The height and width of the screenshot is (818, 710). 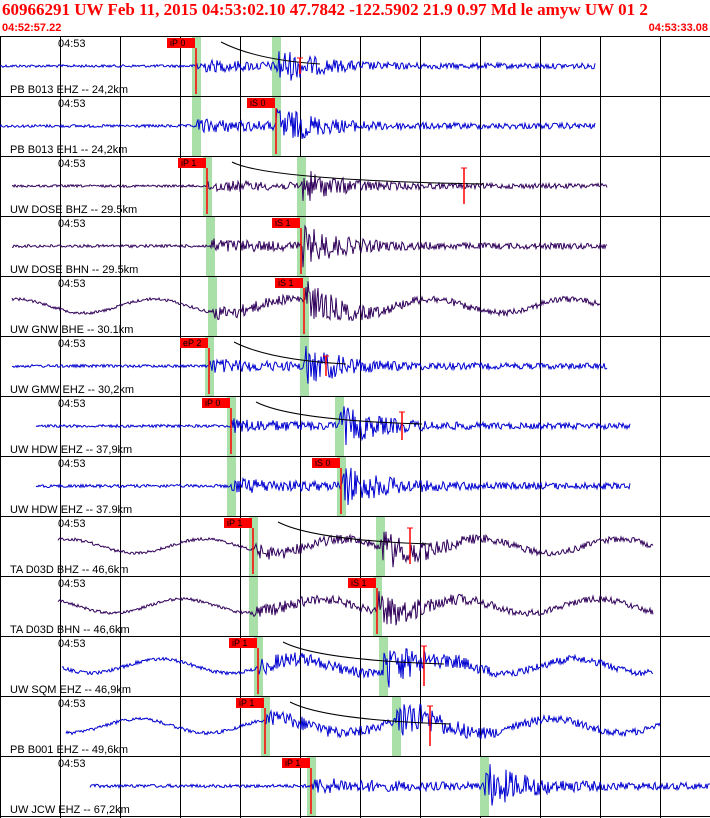 I want to click on trace-row: iS 1 04:53 UW DOSE BHN -- 29.5km, so click(x=309, y=246).